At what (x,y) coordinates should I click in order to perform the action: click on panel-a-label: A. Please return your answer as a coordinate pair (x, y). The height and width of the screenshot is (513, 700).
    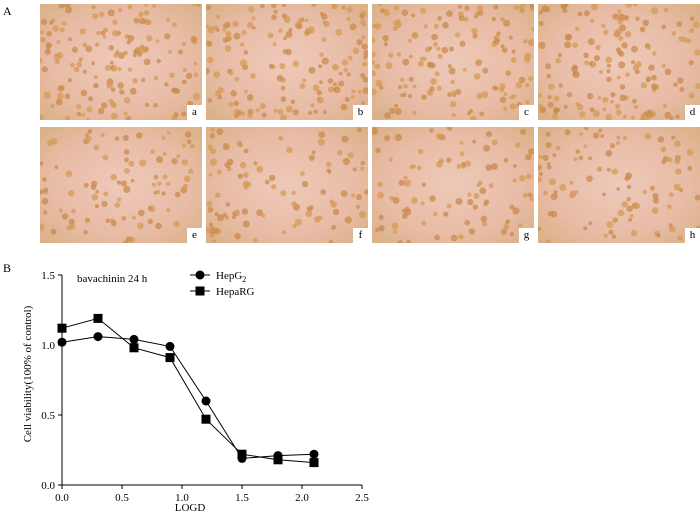
    Looking at the image, I should click on (7, 11).